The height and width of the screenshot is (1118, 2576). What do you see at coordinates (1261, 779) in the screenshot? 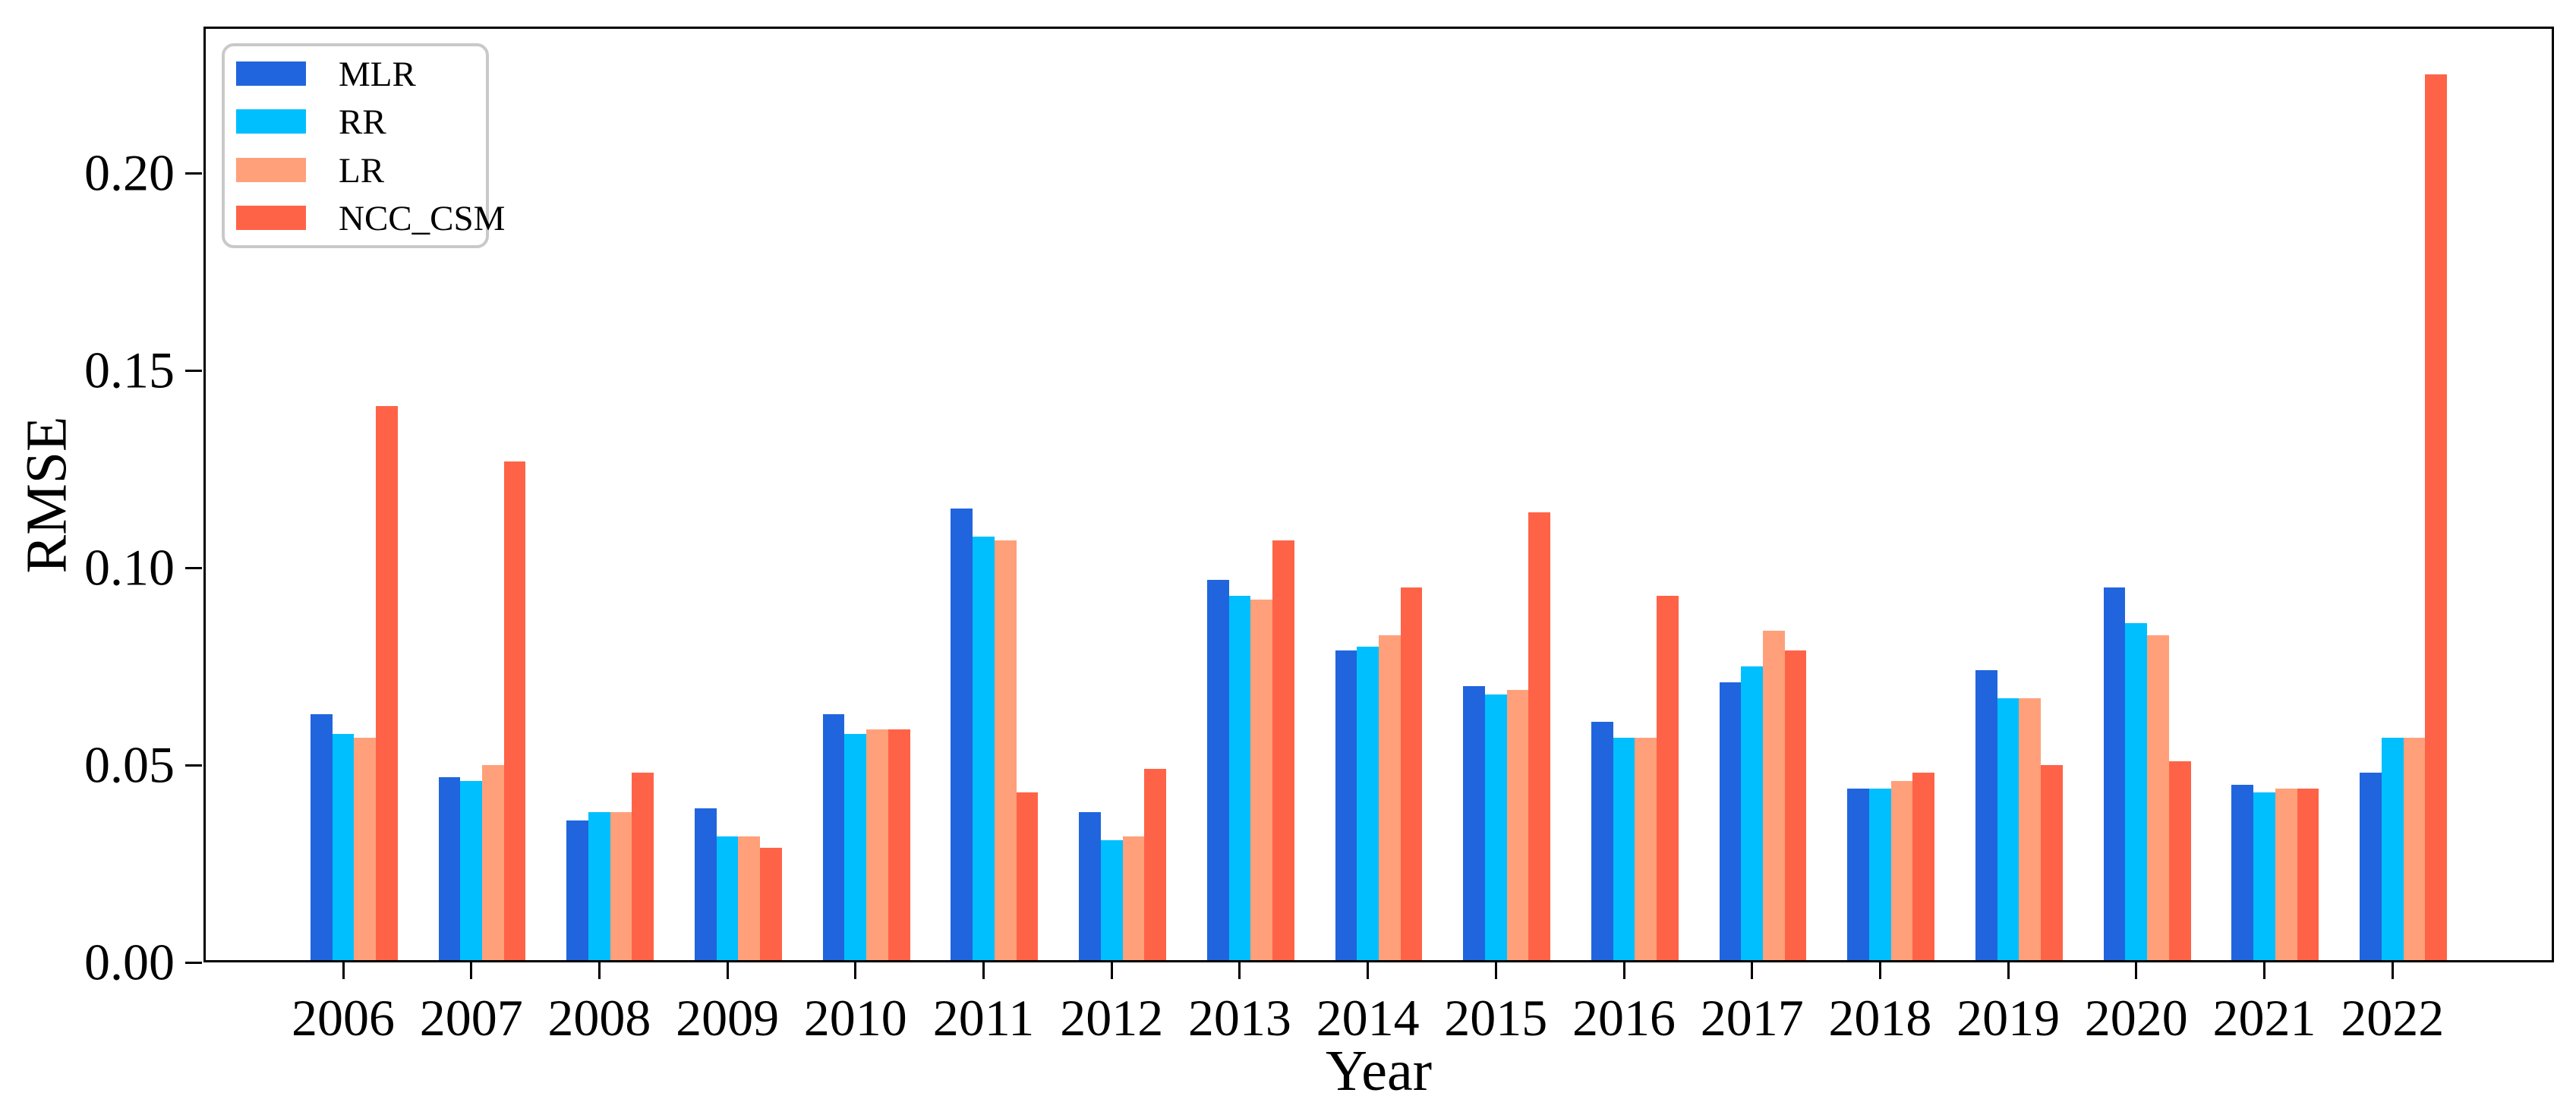
I see `bar-LR-2013` at bounding box center [1261, 779].